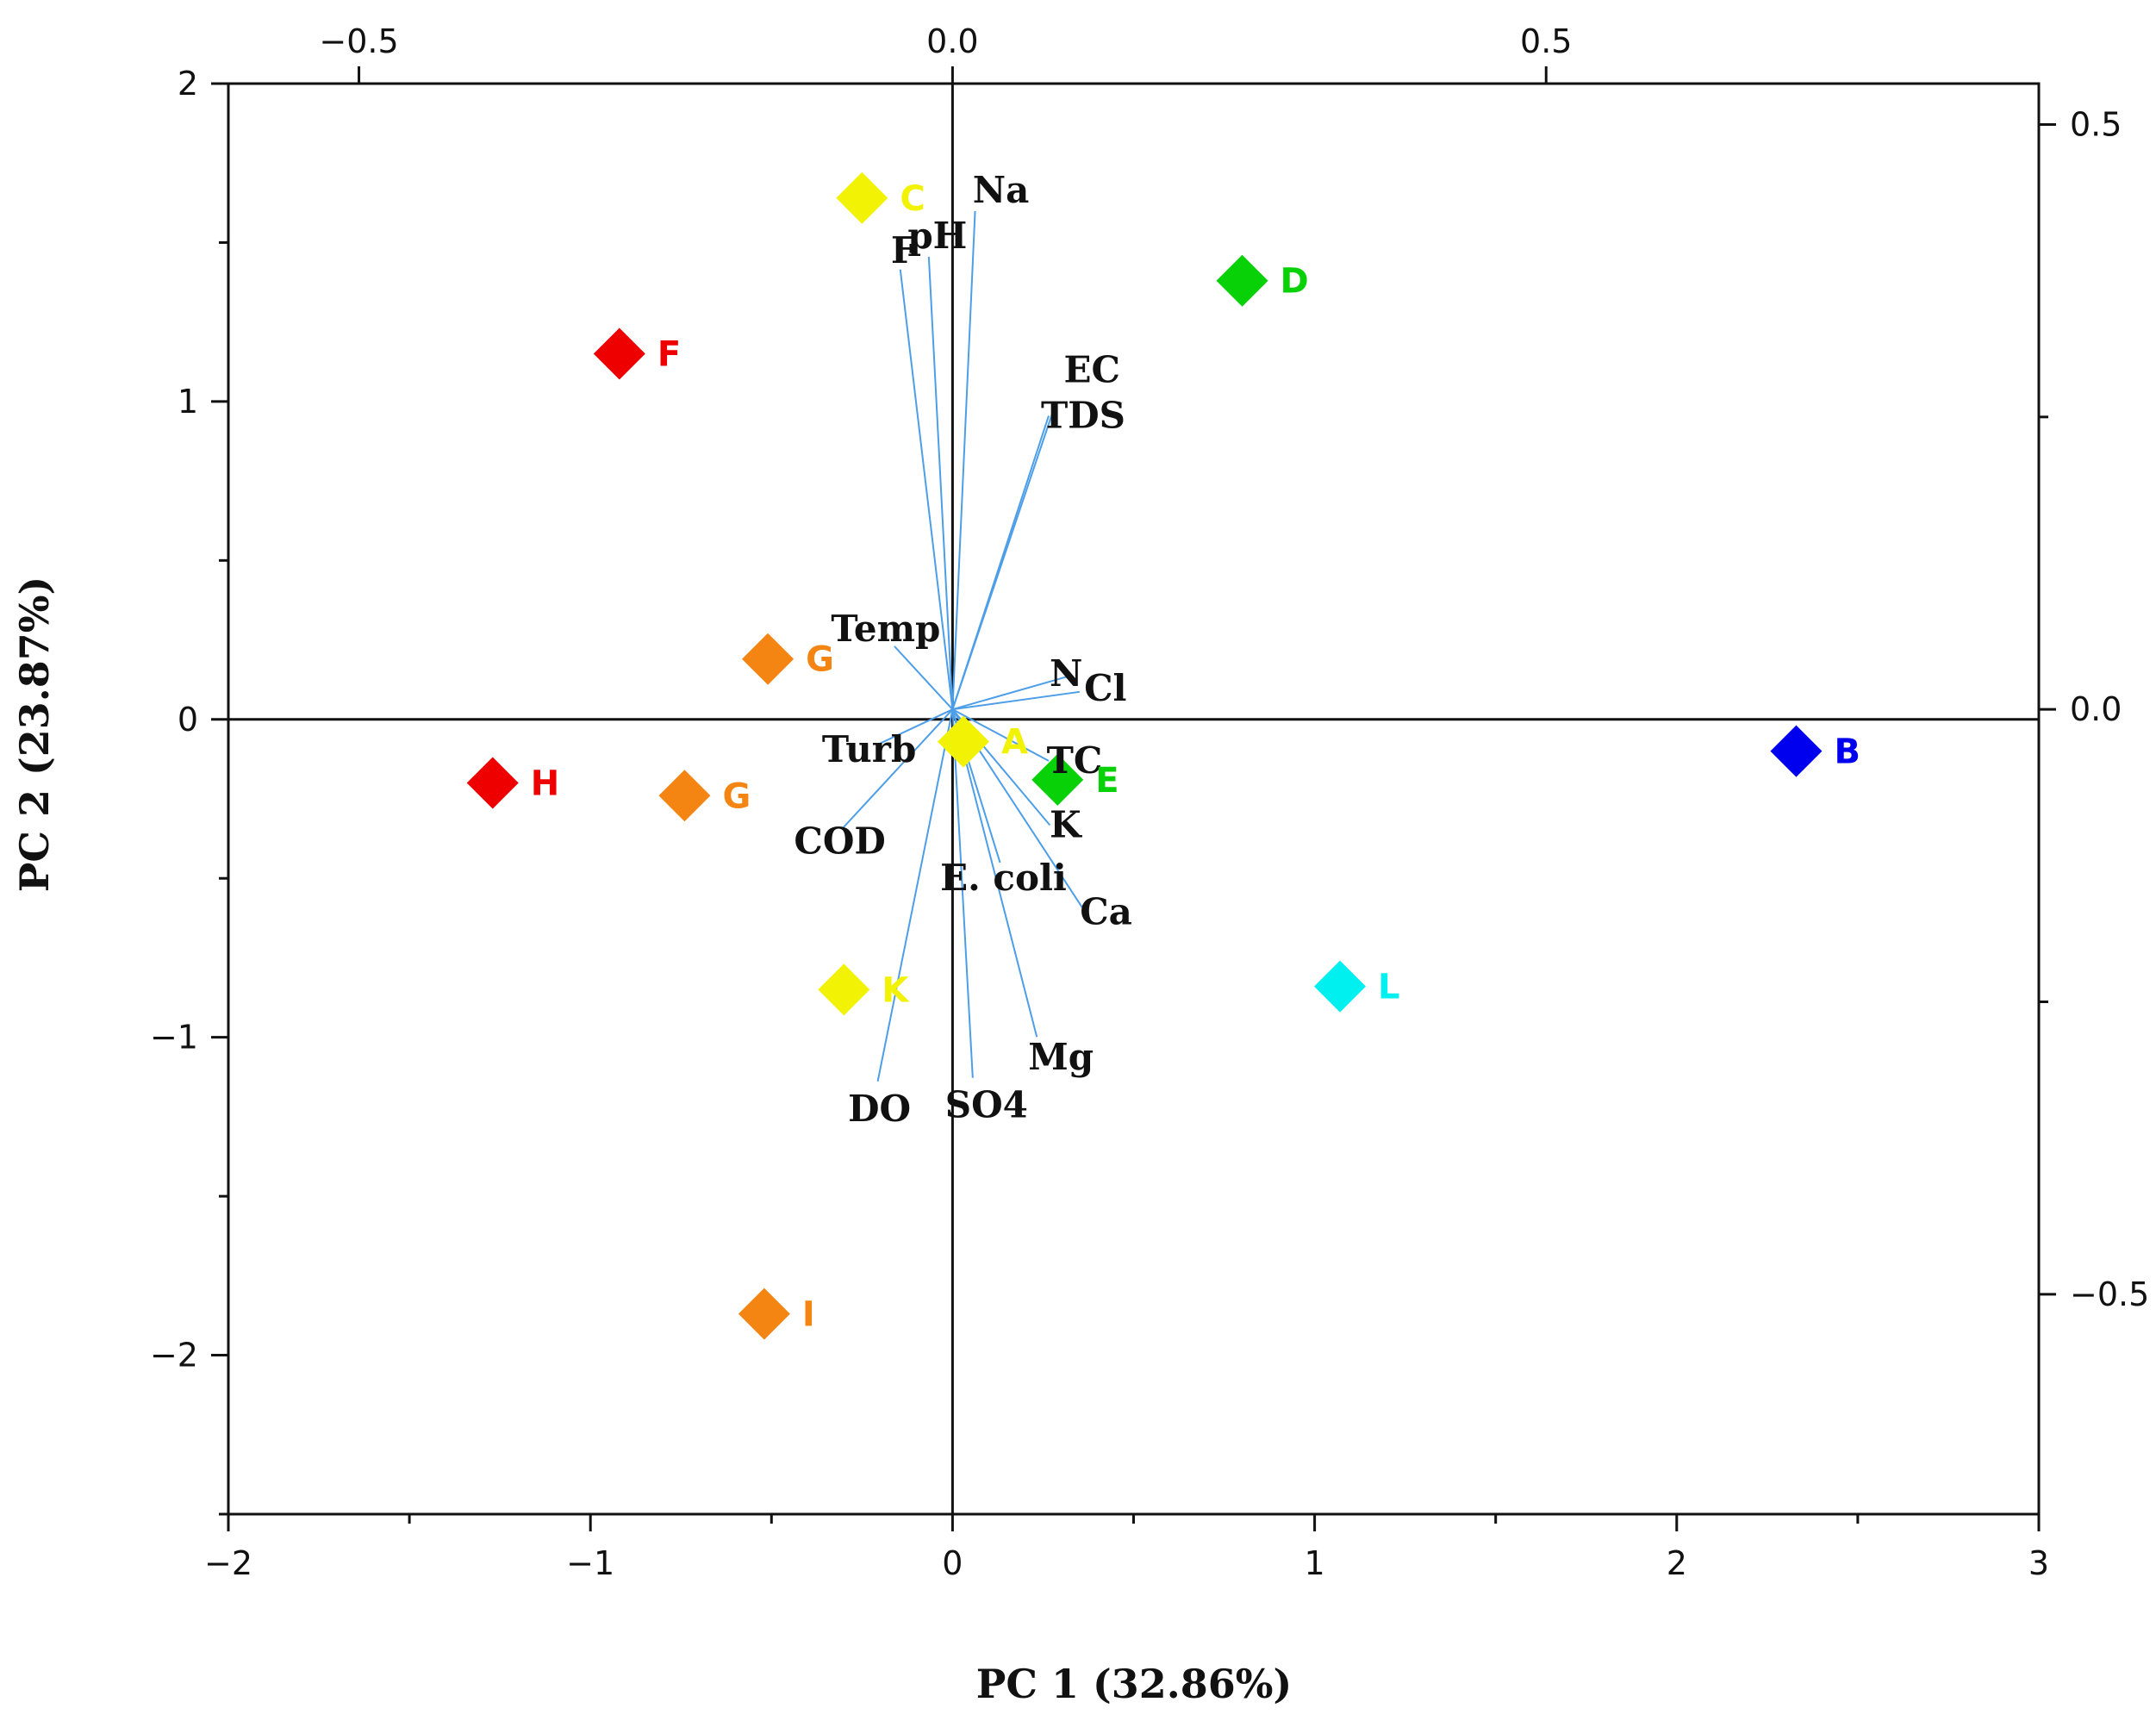 This screenshot has width=2156, height=1727. Describe the element at coordinates (1066, 673) in the screenshot. I see `loading-label: N` at that location.